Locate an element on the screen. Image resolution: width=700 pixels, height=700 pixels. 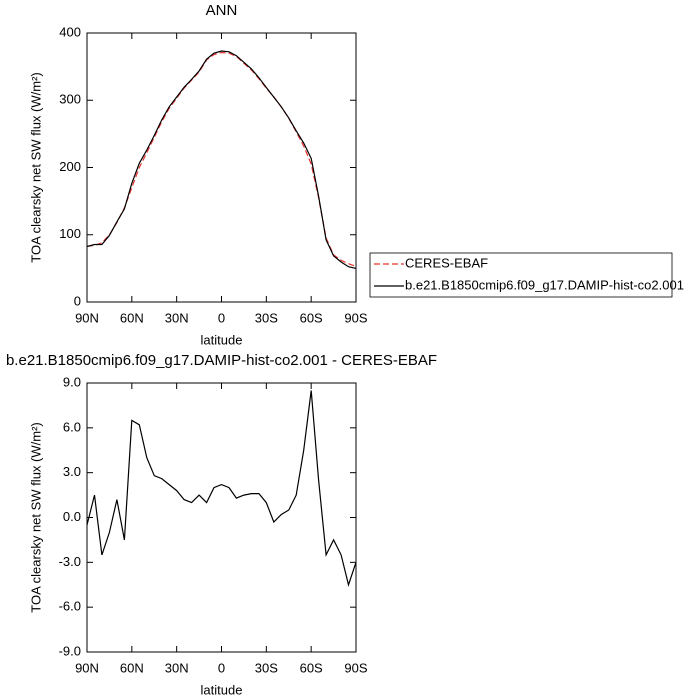
y-tick-label: 9.0 is located at coordinates (72, 381).